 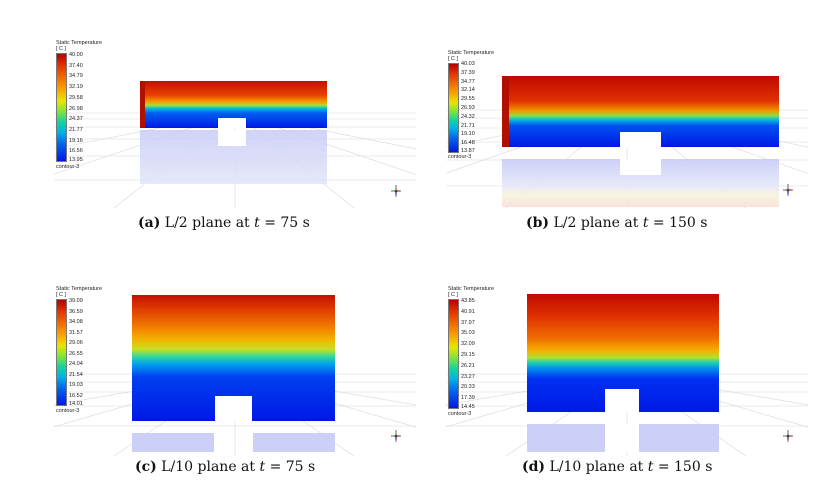 I want to click on caption-tag: (d), so click(x=534, y=467).